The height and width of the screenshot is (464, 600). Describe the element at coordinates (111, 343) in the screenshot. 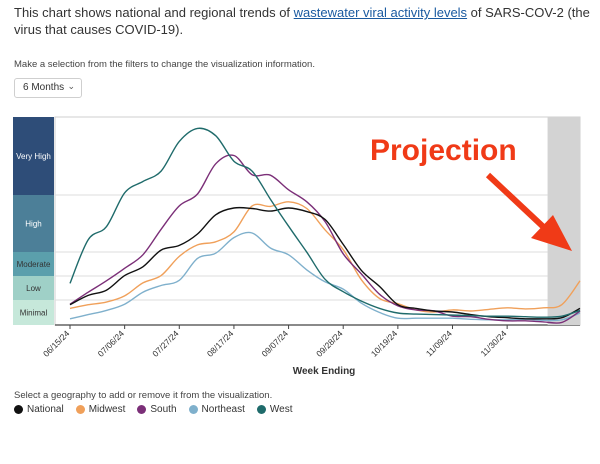

I see `x-tick-label: 07/06/24` at that location.